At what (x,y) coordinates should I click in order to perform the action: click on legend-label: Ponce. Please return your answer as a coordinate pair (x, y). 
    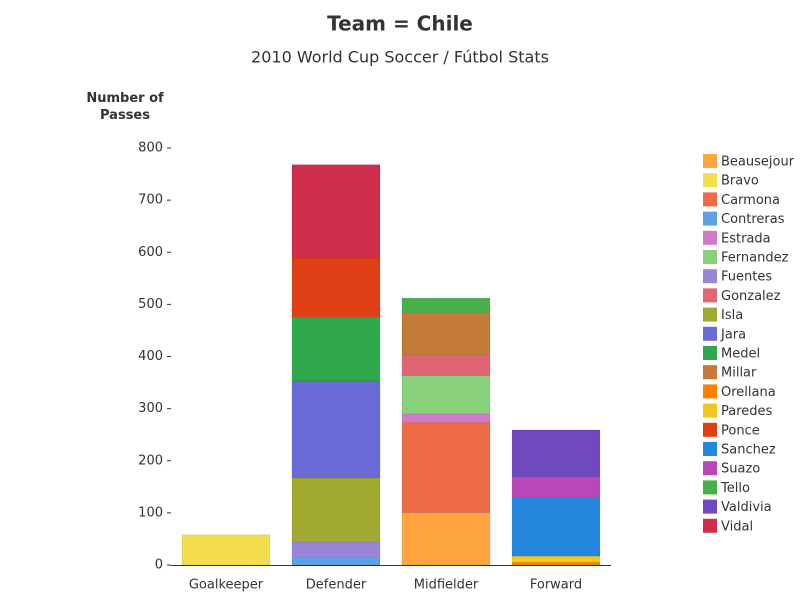
    Looking at the image, I should click on (740, 430).